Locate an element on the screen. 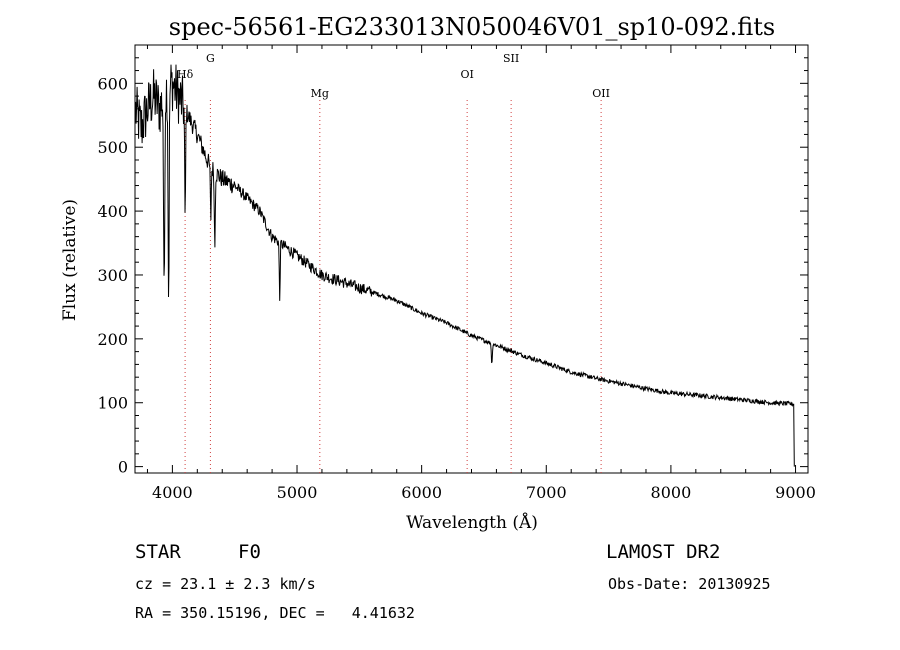 The height and width of the screenshot is (650, 900). y-tick-label: 600 is located at coordinates (112, 83).